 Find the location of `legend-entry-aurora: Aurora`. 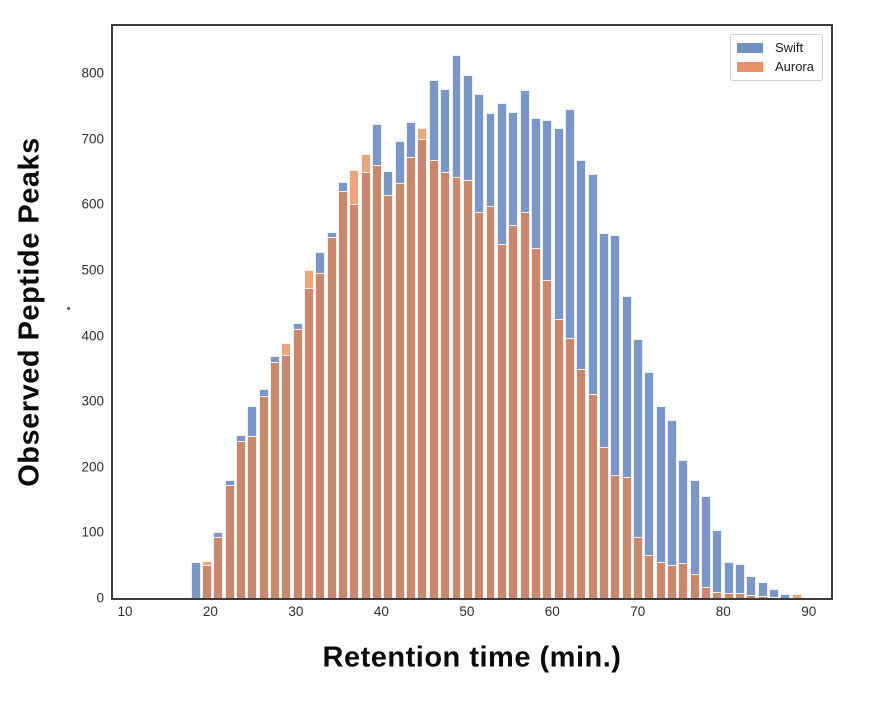

legend-entry-aurora: Aurora is located at coordinates (775, 66).